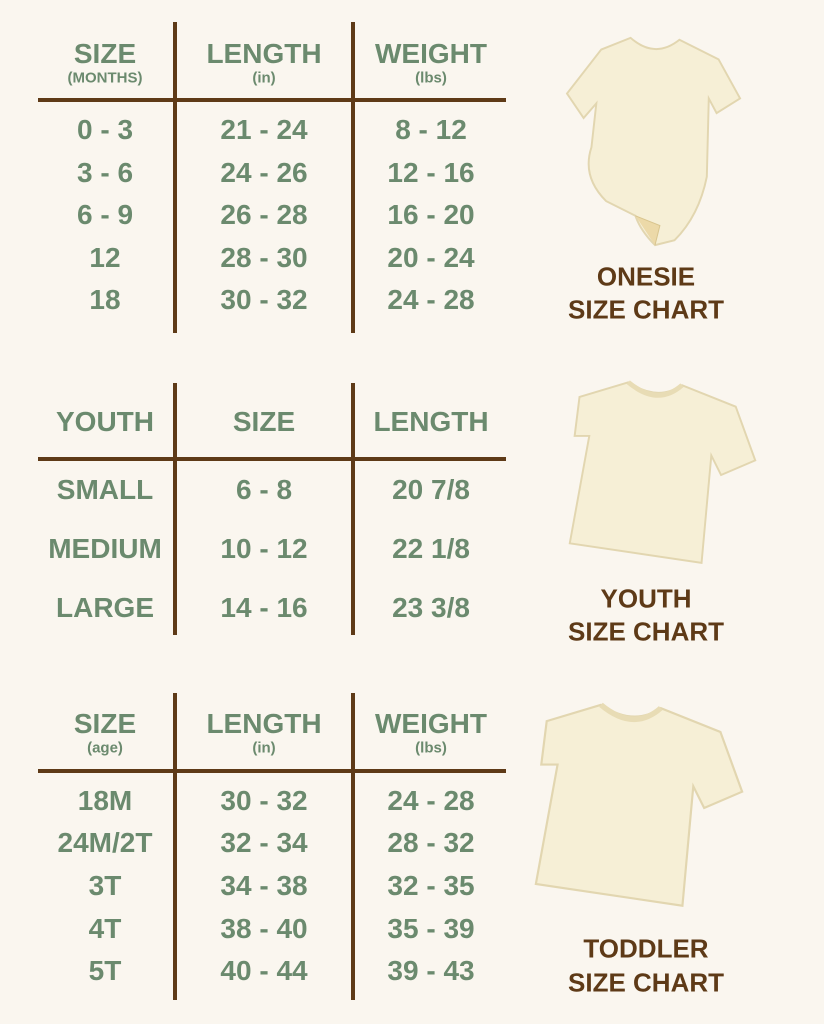 The image size is (824, 1024). I want to click on table-cell: 4T, so click(105, 928).